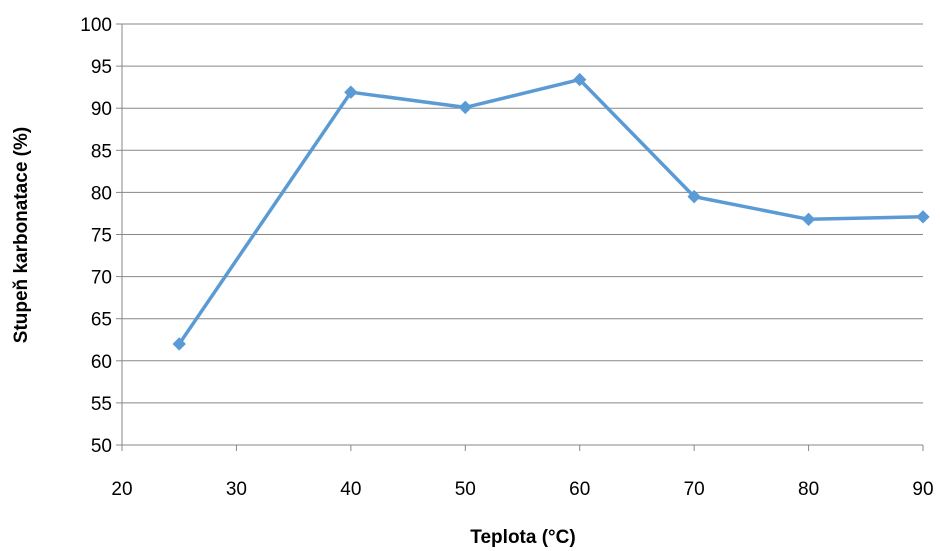  Describe the element at coordinates (101, 67) in the screenshot. I see `y-tick-label: 95` at that location.